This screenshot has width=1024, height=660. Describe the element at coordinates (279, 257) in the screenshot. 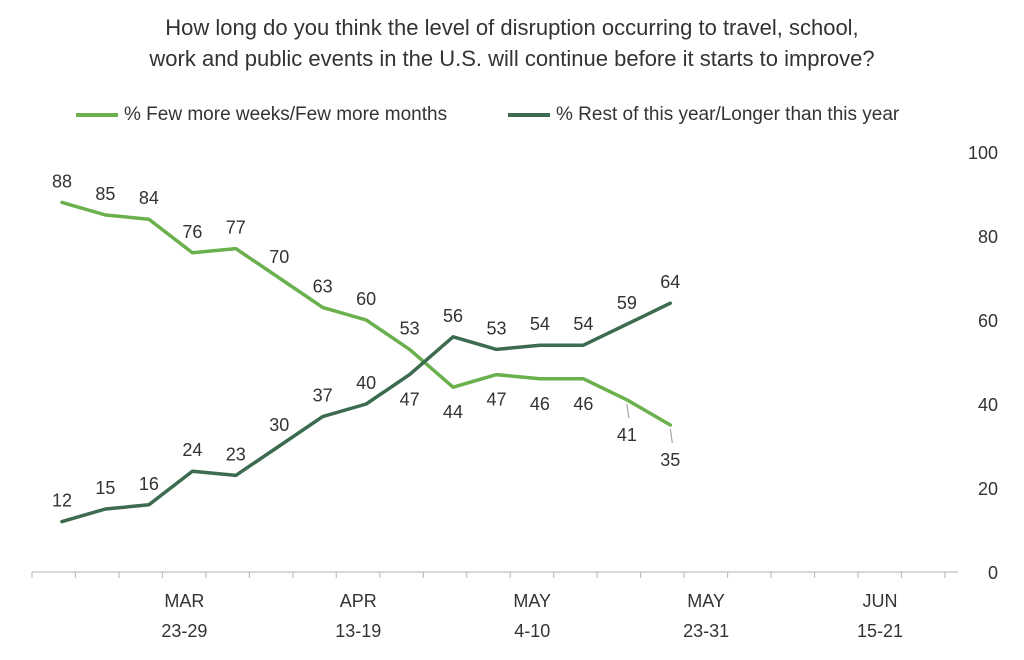

I see `data-label: 70` at that location.